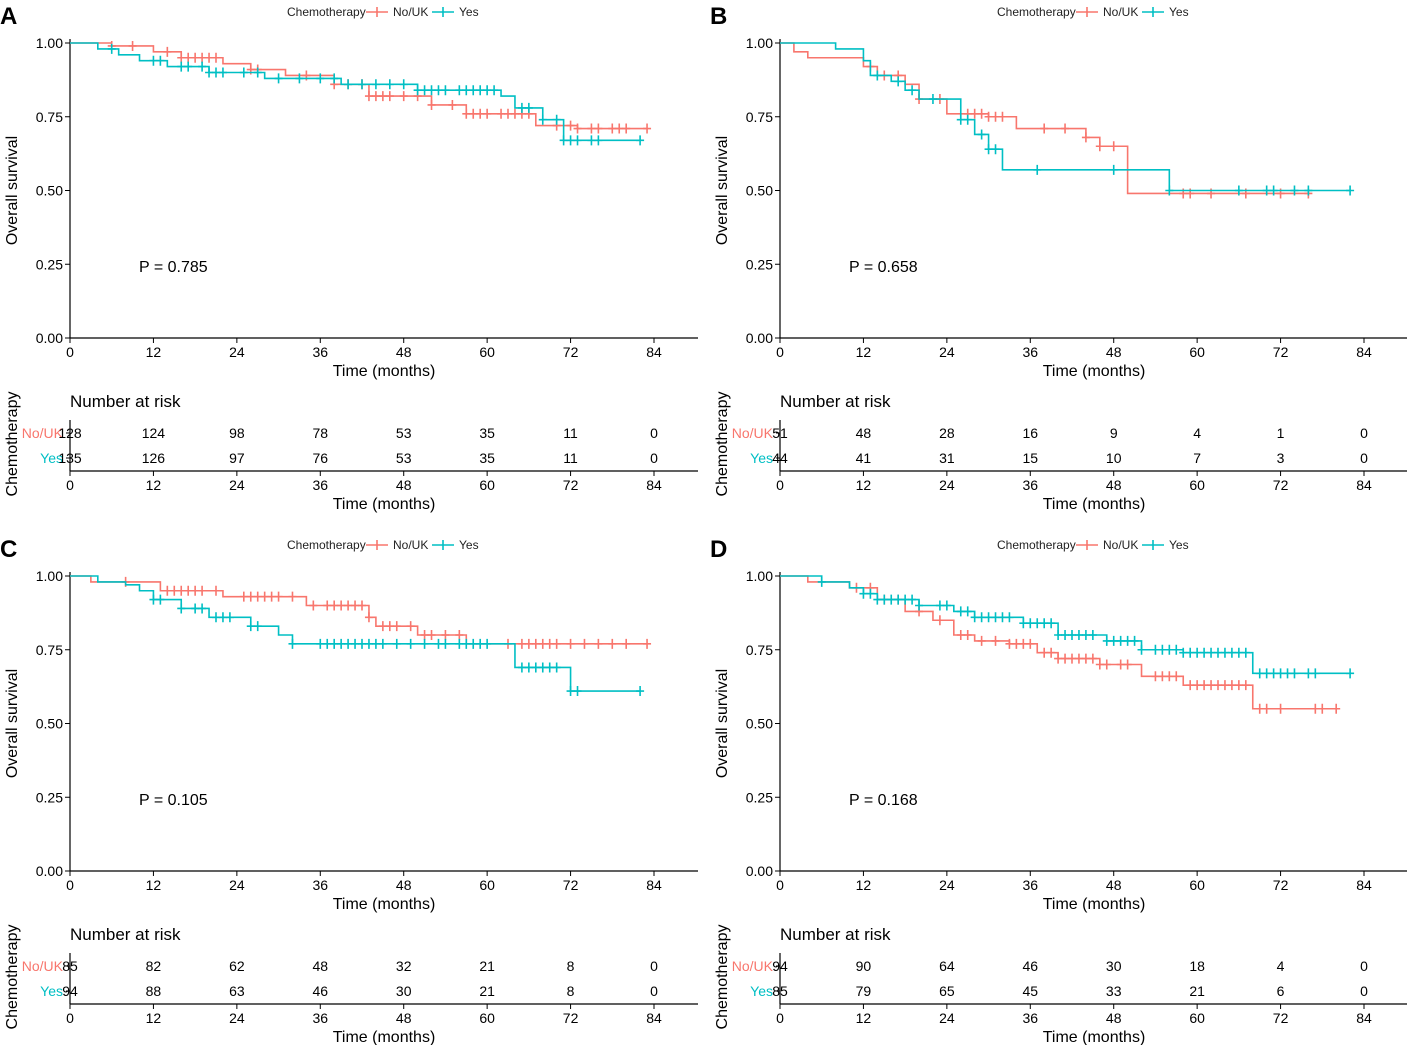 This screenshot has height=1045, width=1407. I want to click on risk-count: 64, so click(947, 966).